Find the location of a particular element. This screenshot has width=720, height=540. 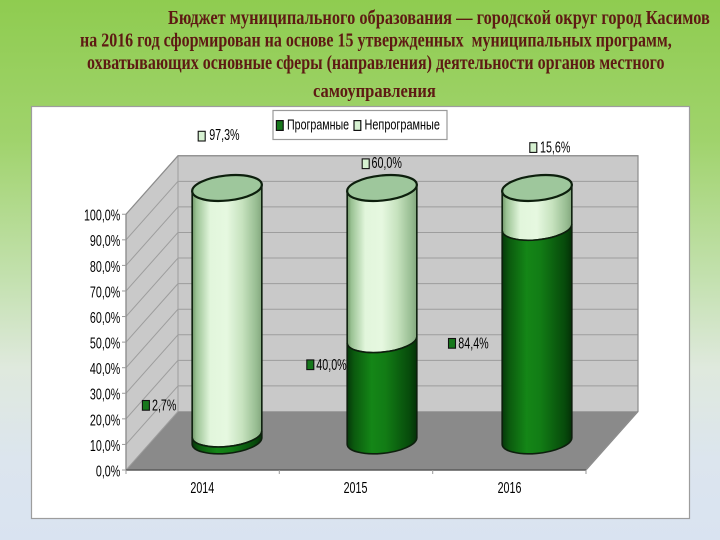

svg-text: 70,0% is located at coordinates (105, 292).